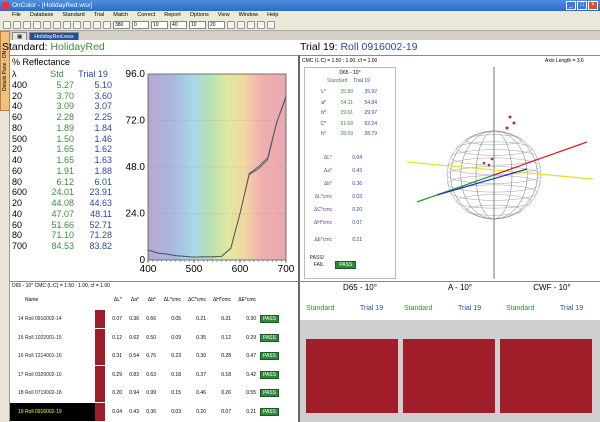  I want to click on menu-match: Match, so click(121, 15).